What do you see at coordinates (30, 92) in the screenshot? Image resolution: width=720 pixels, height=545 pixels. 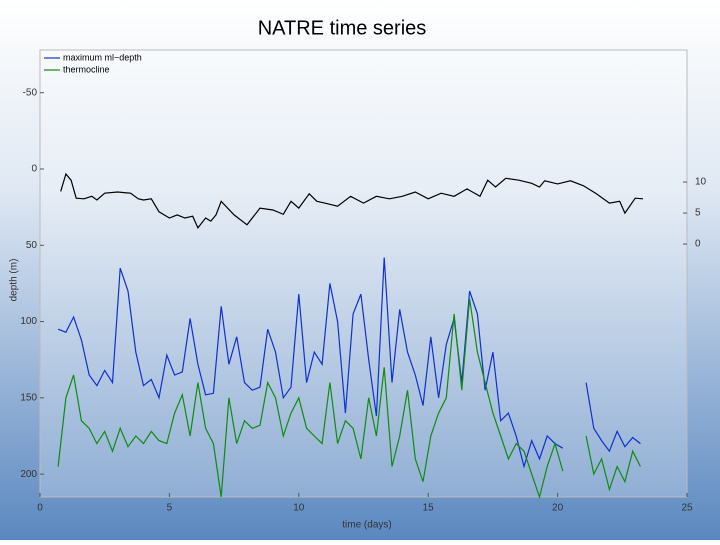 I see `y-tick-label: -50` at bounding box center [30, 92].